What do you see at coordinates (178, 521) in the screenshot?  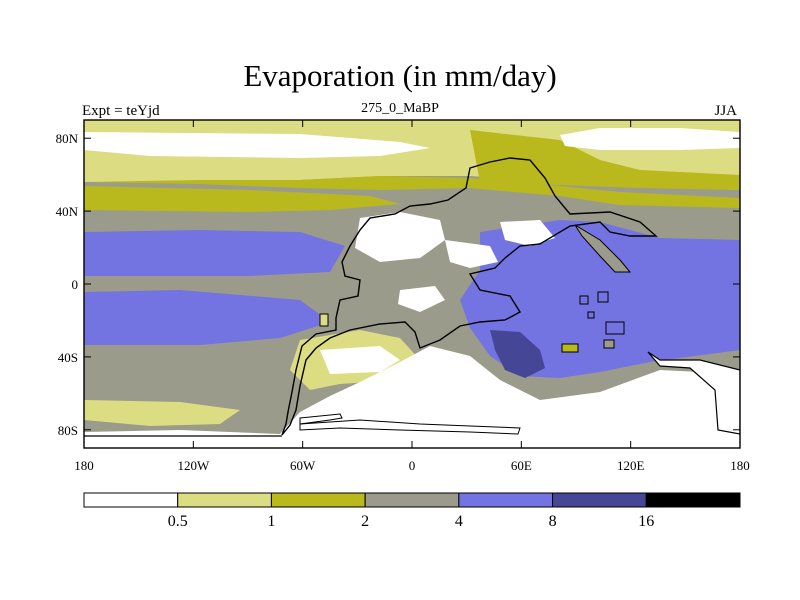 I see `colorbar-label: 0.5` at bounding box center [178, 521].